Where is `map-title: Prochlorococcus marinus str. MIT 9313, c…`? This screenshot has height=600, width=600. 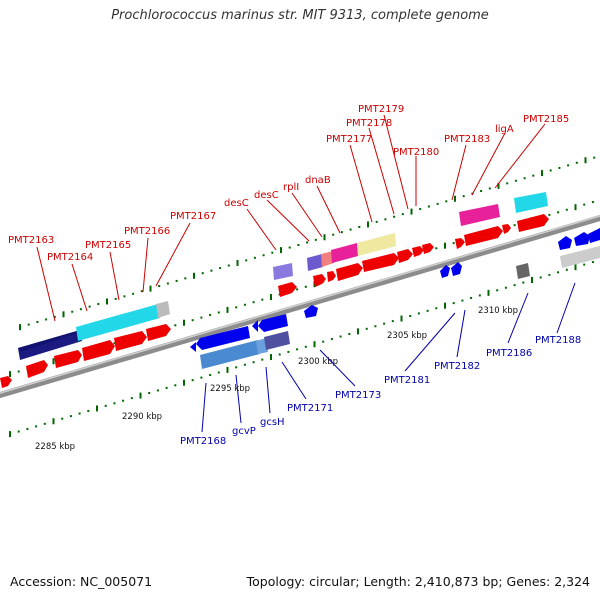
map-title: Prochlorococcus marinus str. MIT 9313, c… is located at coordinates (300, 15).